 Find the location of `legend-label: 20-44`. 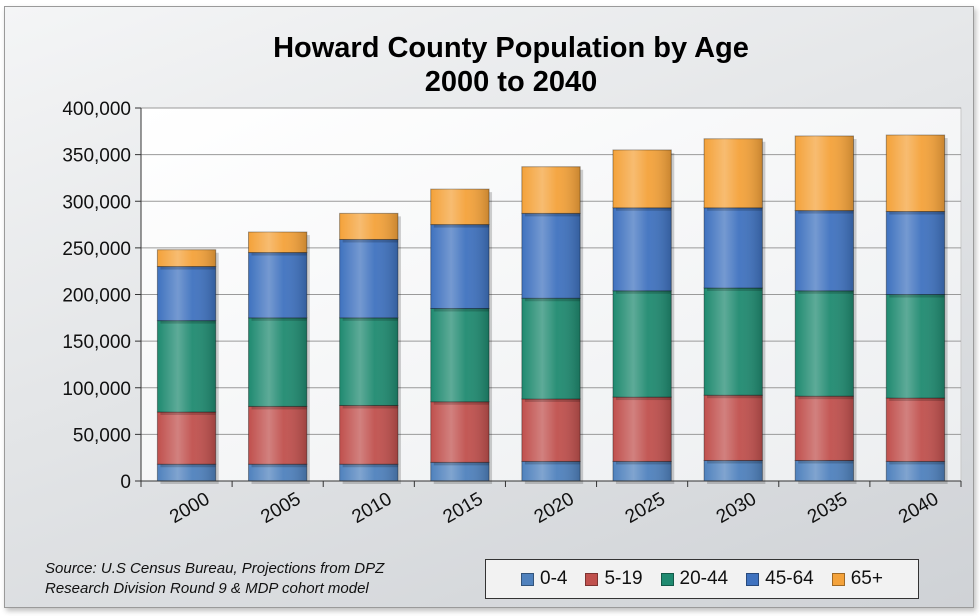

legend-label: 20-44 is located at coordinates (704, 578).